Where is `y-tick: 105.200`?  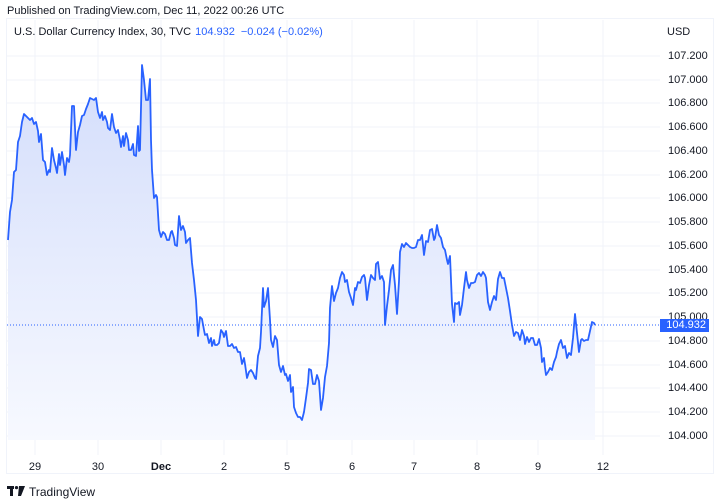 y-tick: 105.200 is located at coordinates (688, 293).